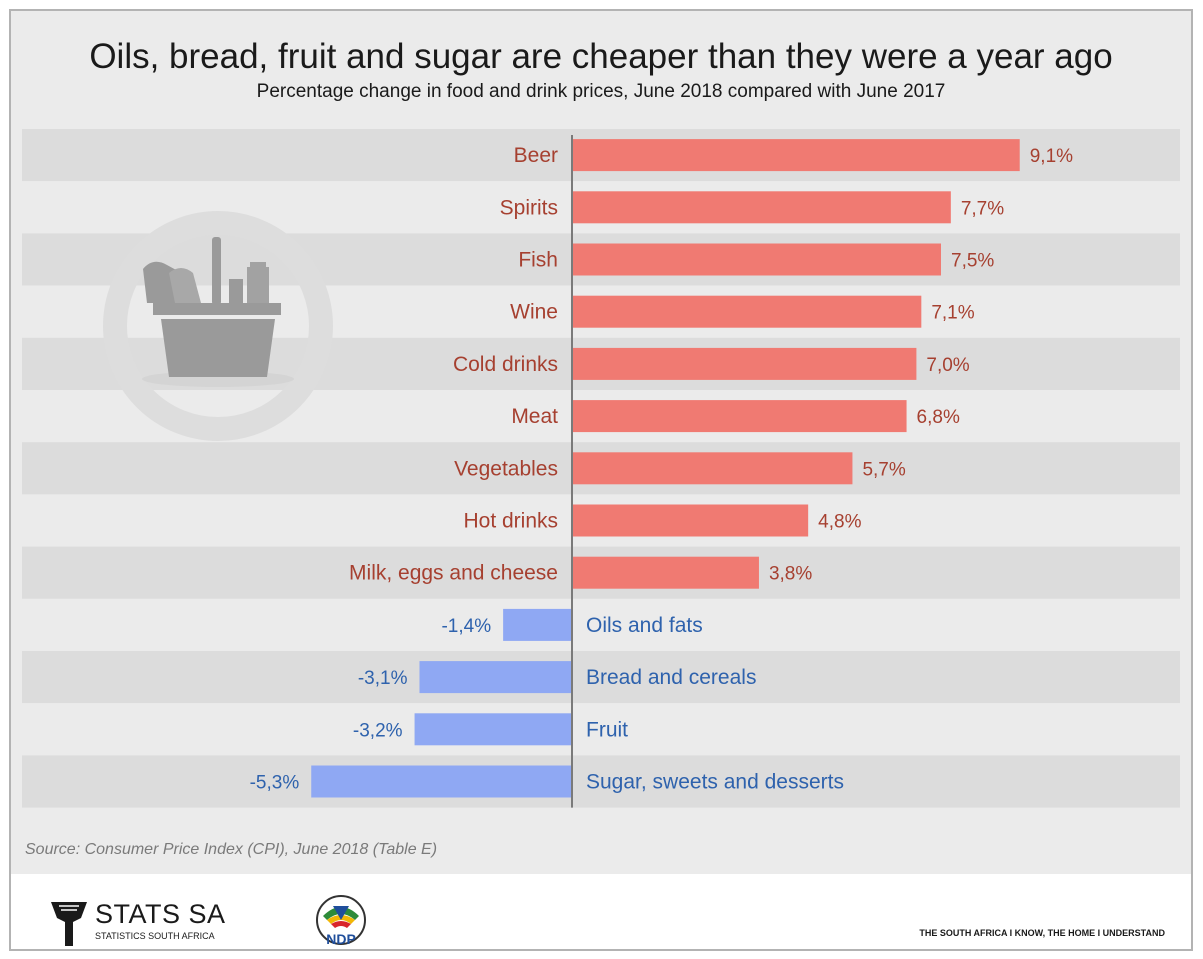 Image resolution: width=1203 pixels, height=959 pixels. Describe the element at coordinates (529, 207) in the screenshot. I see `category-label: Spirits` at that location.